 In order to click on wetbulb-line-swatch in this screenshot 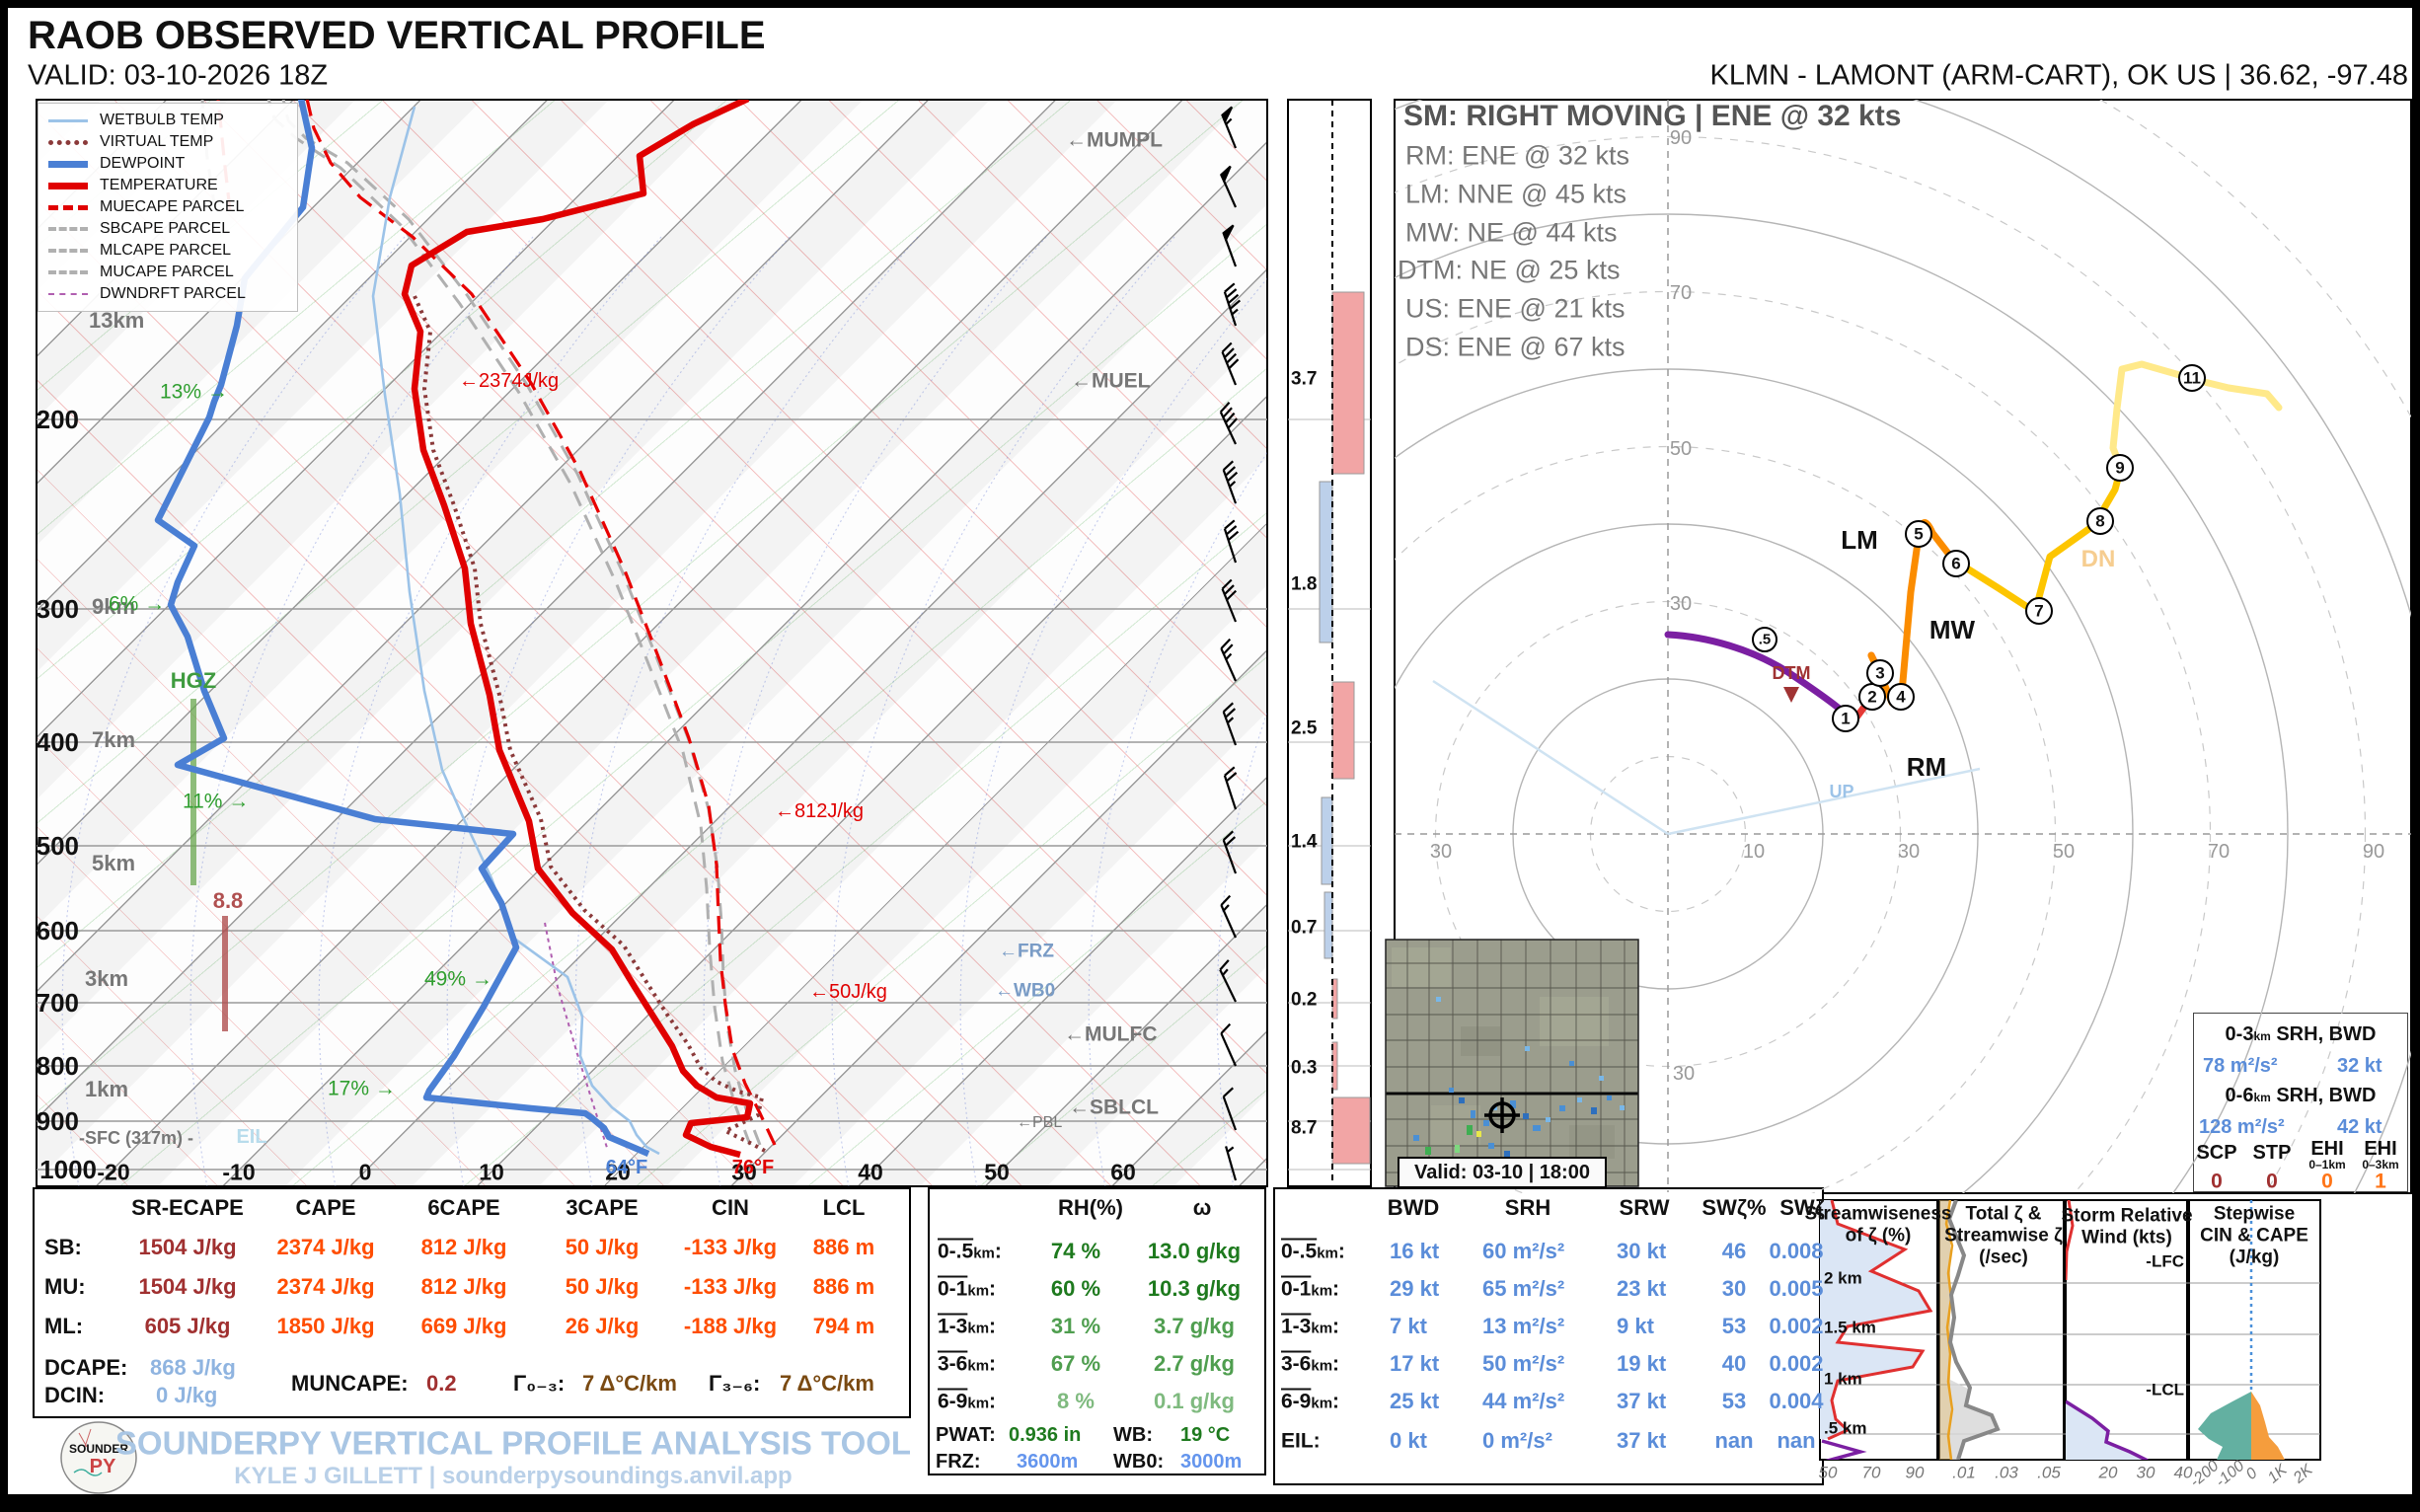, I will do `click(68, 120)`.